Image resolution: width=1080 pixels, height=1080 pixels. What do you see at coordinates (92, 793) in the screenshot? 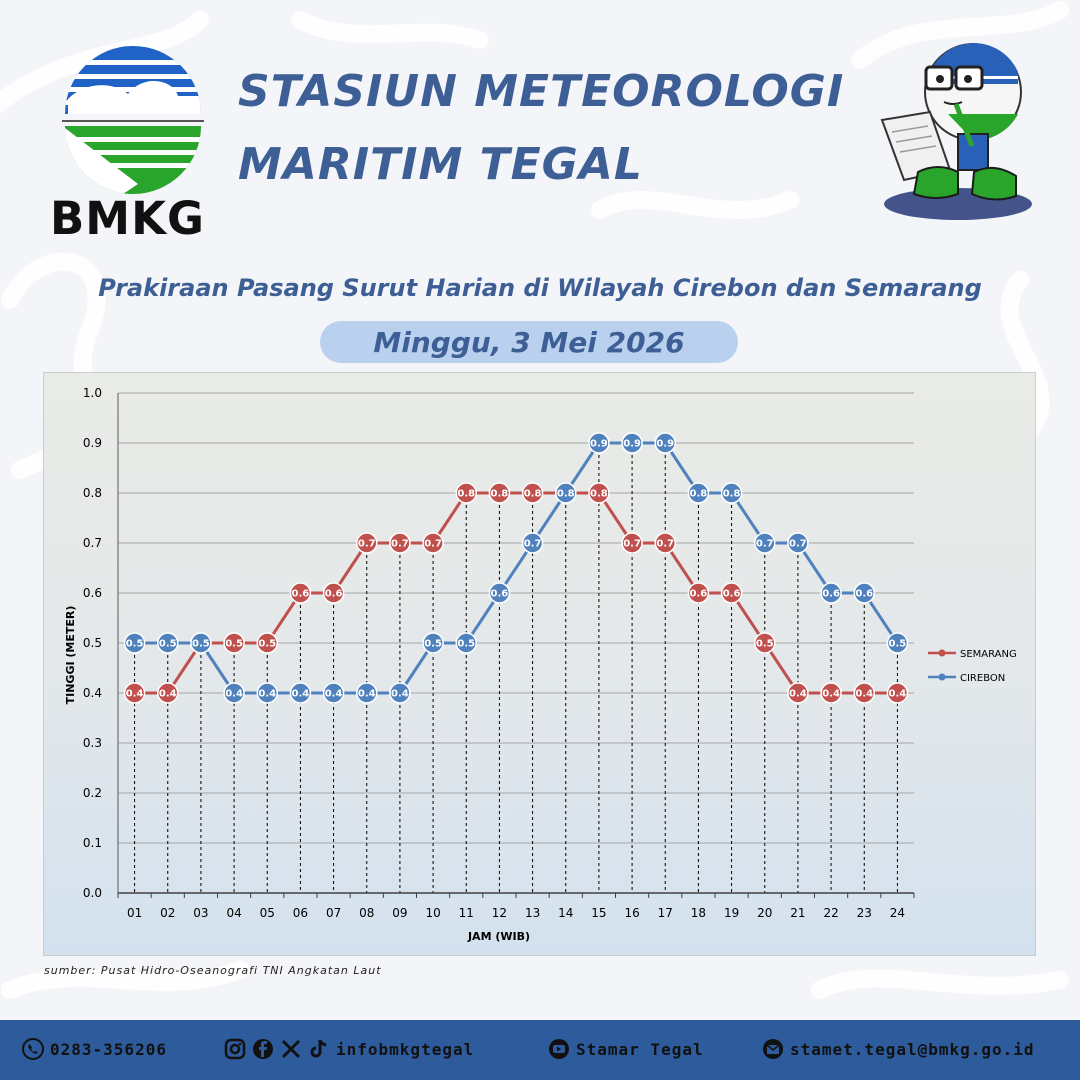
I see `y-tick-label: 0.2` at bounding box center [92, 793].